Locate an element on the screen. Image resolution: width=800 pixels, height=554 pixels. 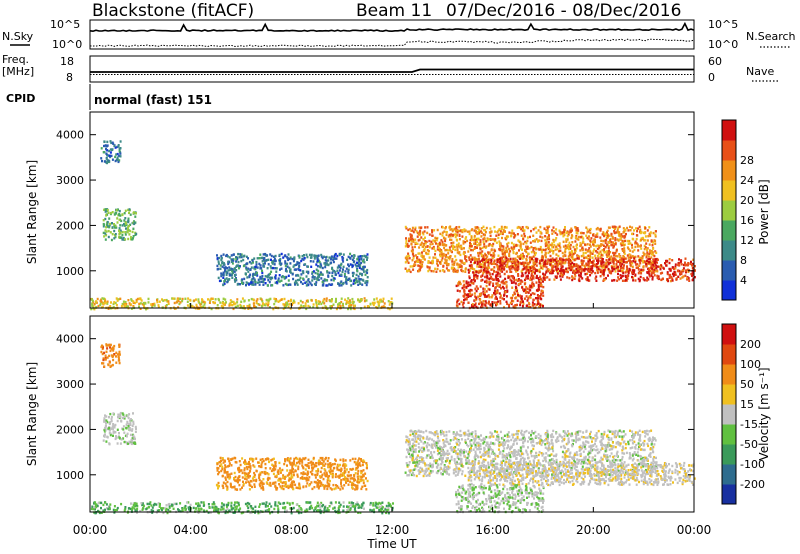
nave-tick-top: 60 is located at coordinates (715, 61).